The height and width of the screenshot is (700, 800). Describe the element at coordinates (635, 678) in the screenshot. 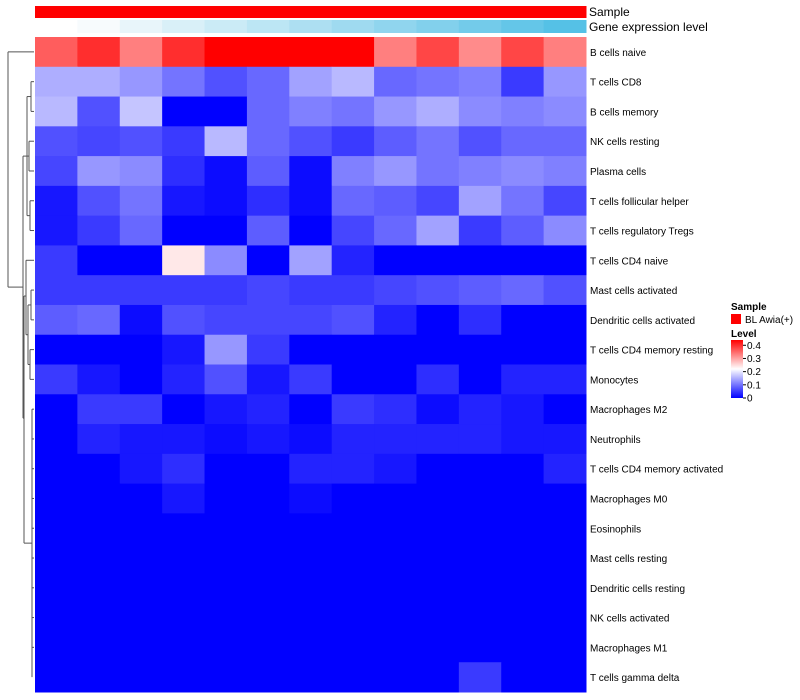

I see `row-label: T cells gamma delta` at that location.